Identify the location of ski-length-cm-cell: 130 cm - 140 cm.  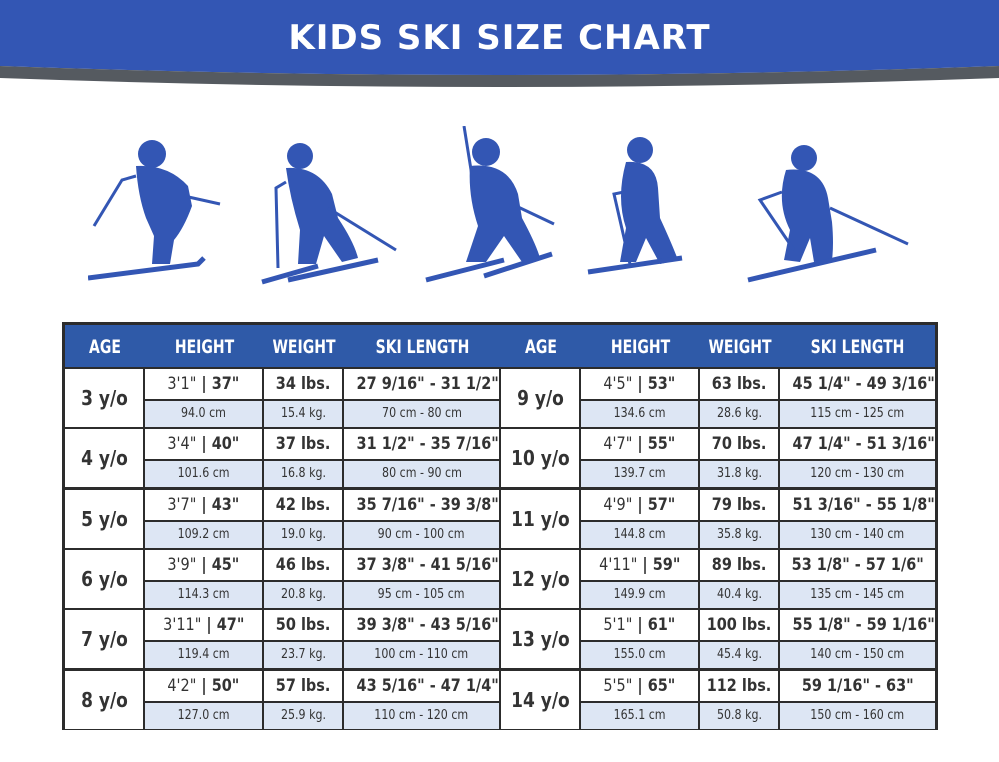
(857, 534).